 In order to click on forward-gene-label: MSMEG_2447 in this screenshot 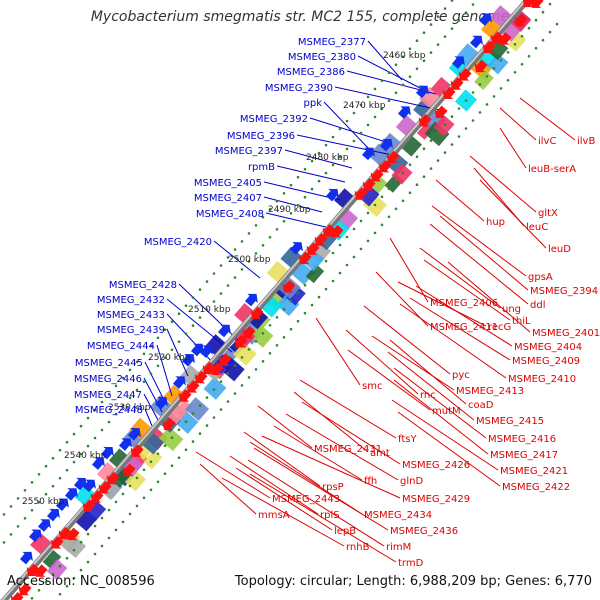, I will do `click(108, 395)`.